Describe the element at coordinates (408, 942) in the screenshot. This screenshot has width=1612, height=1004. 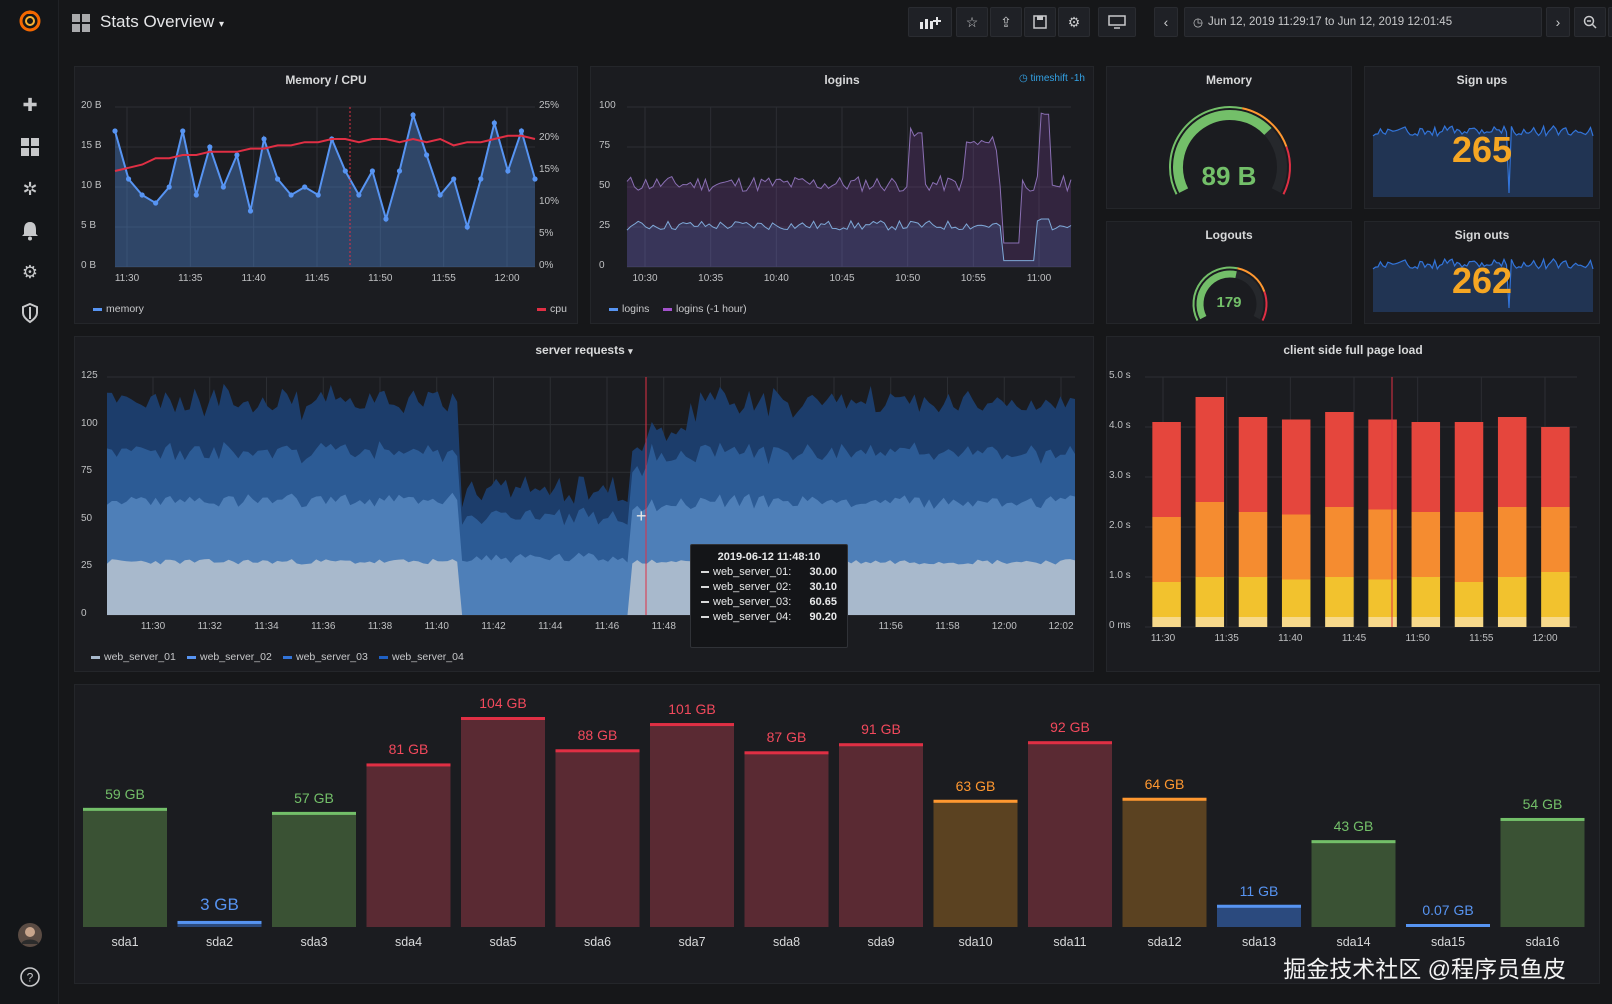
I see `disk-name-label: sda4` at that location.